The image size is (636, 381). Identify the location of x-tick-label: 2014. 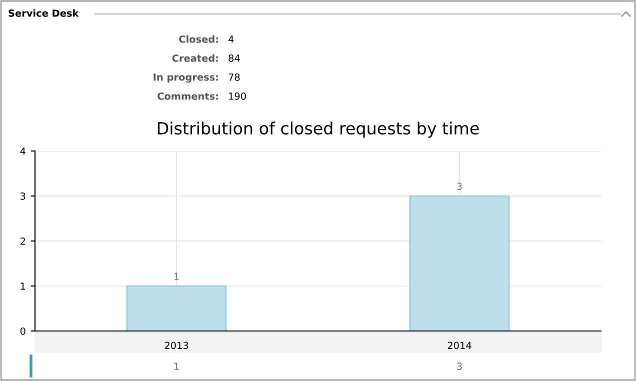
(460, 346).